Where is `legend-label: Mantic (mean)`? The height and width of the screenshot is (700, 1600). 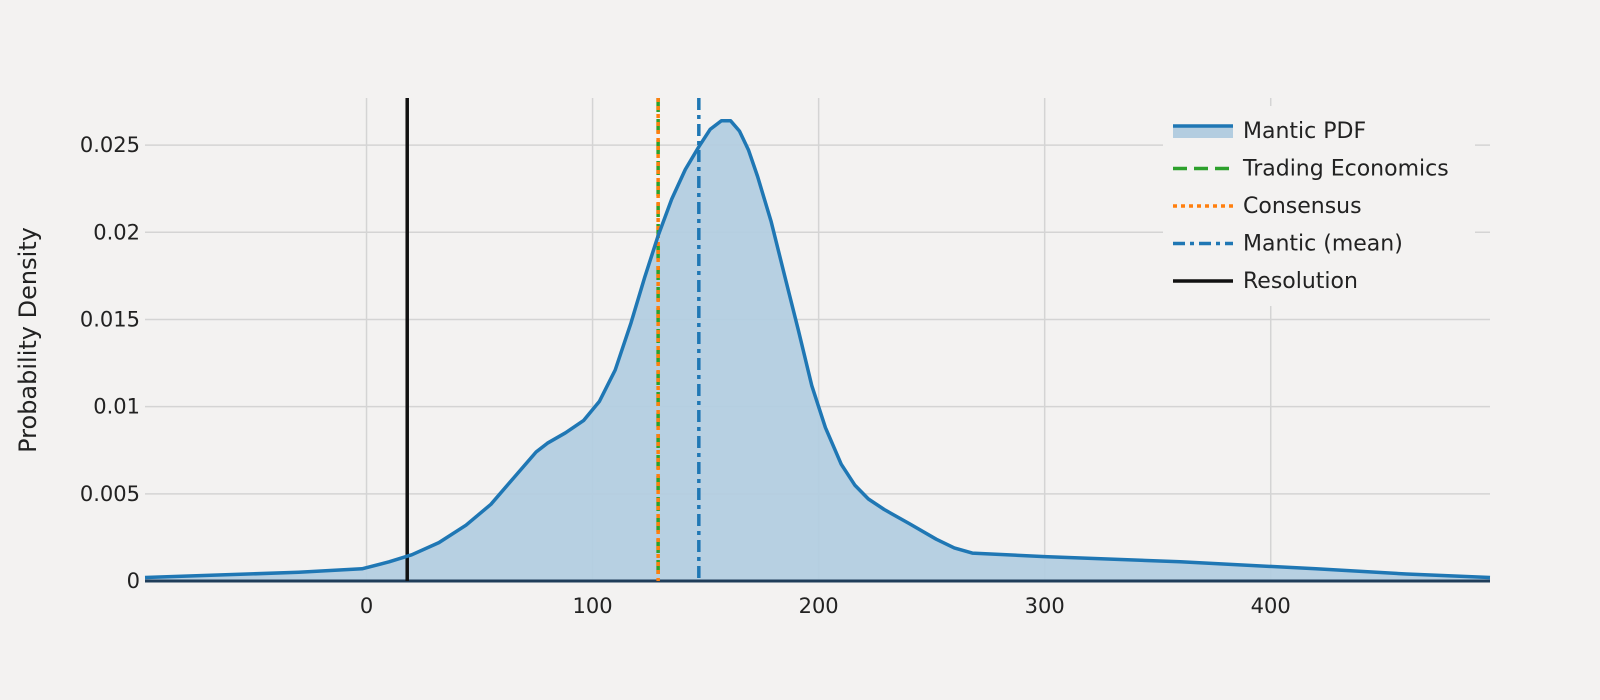 legend-label: Mantic (mean) is located at coordinates (1323, 244).